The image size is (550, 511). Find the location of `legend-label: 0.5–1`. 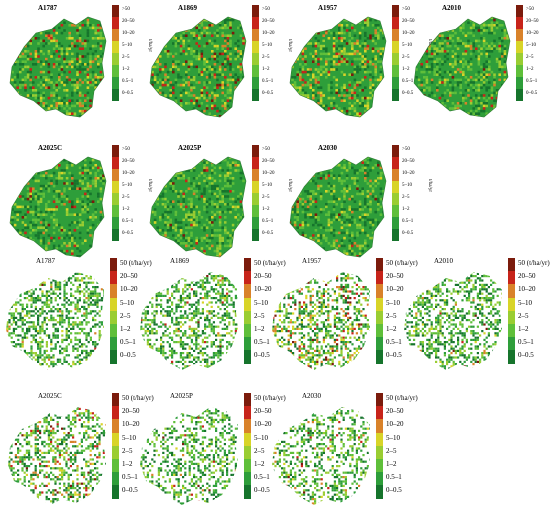

legend-label: 0.5–1 is located at coordinates (127, 81).